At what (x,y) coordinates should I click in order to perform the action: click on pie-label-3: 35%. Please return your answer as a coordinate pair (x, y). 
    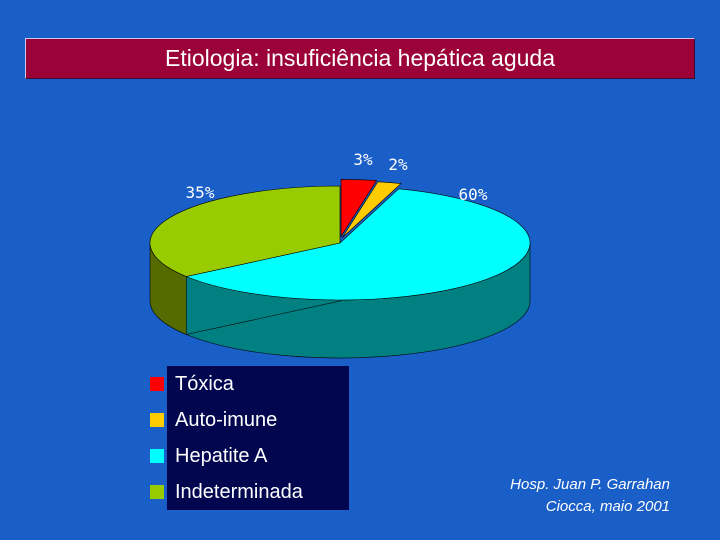
    Looking at the image, I should click on (200, 192).